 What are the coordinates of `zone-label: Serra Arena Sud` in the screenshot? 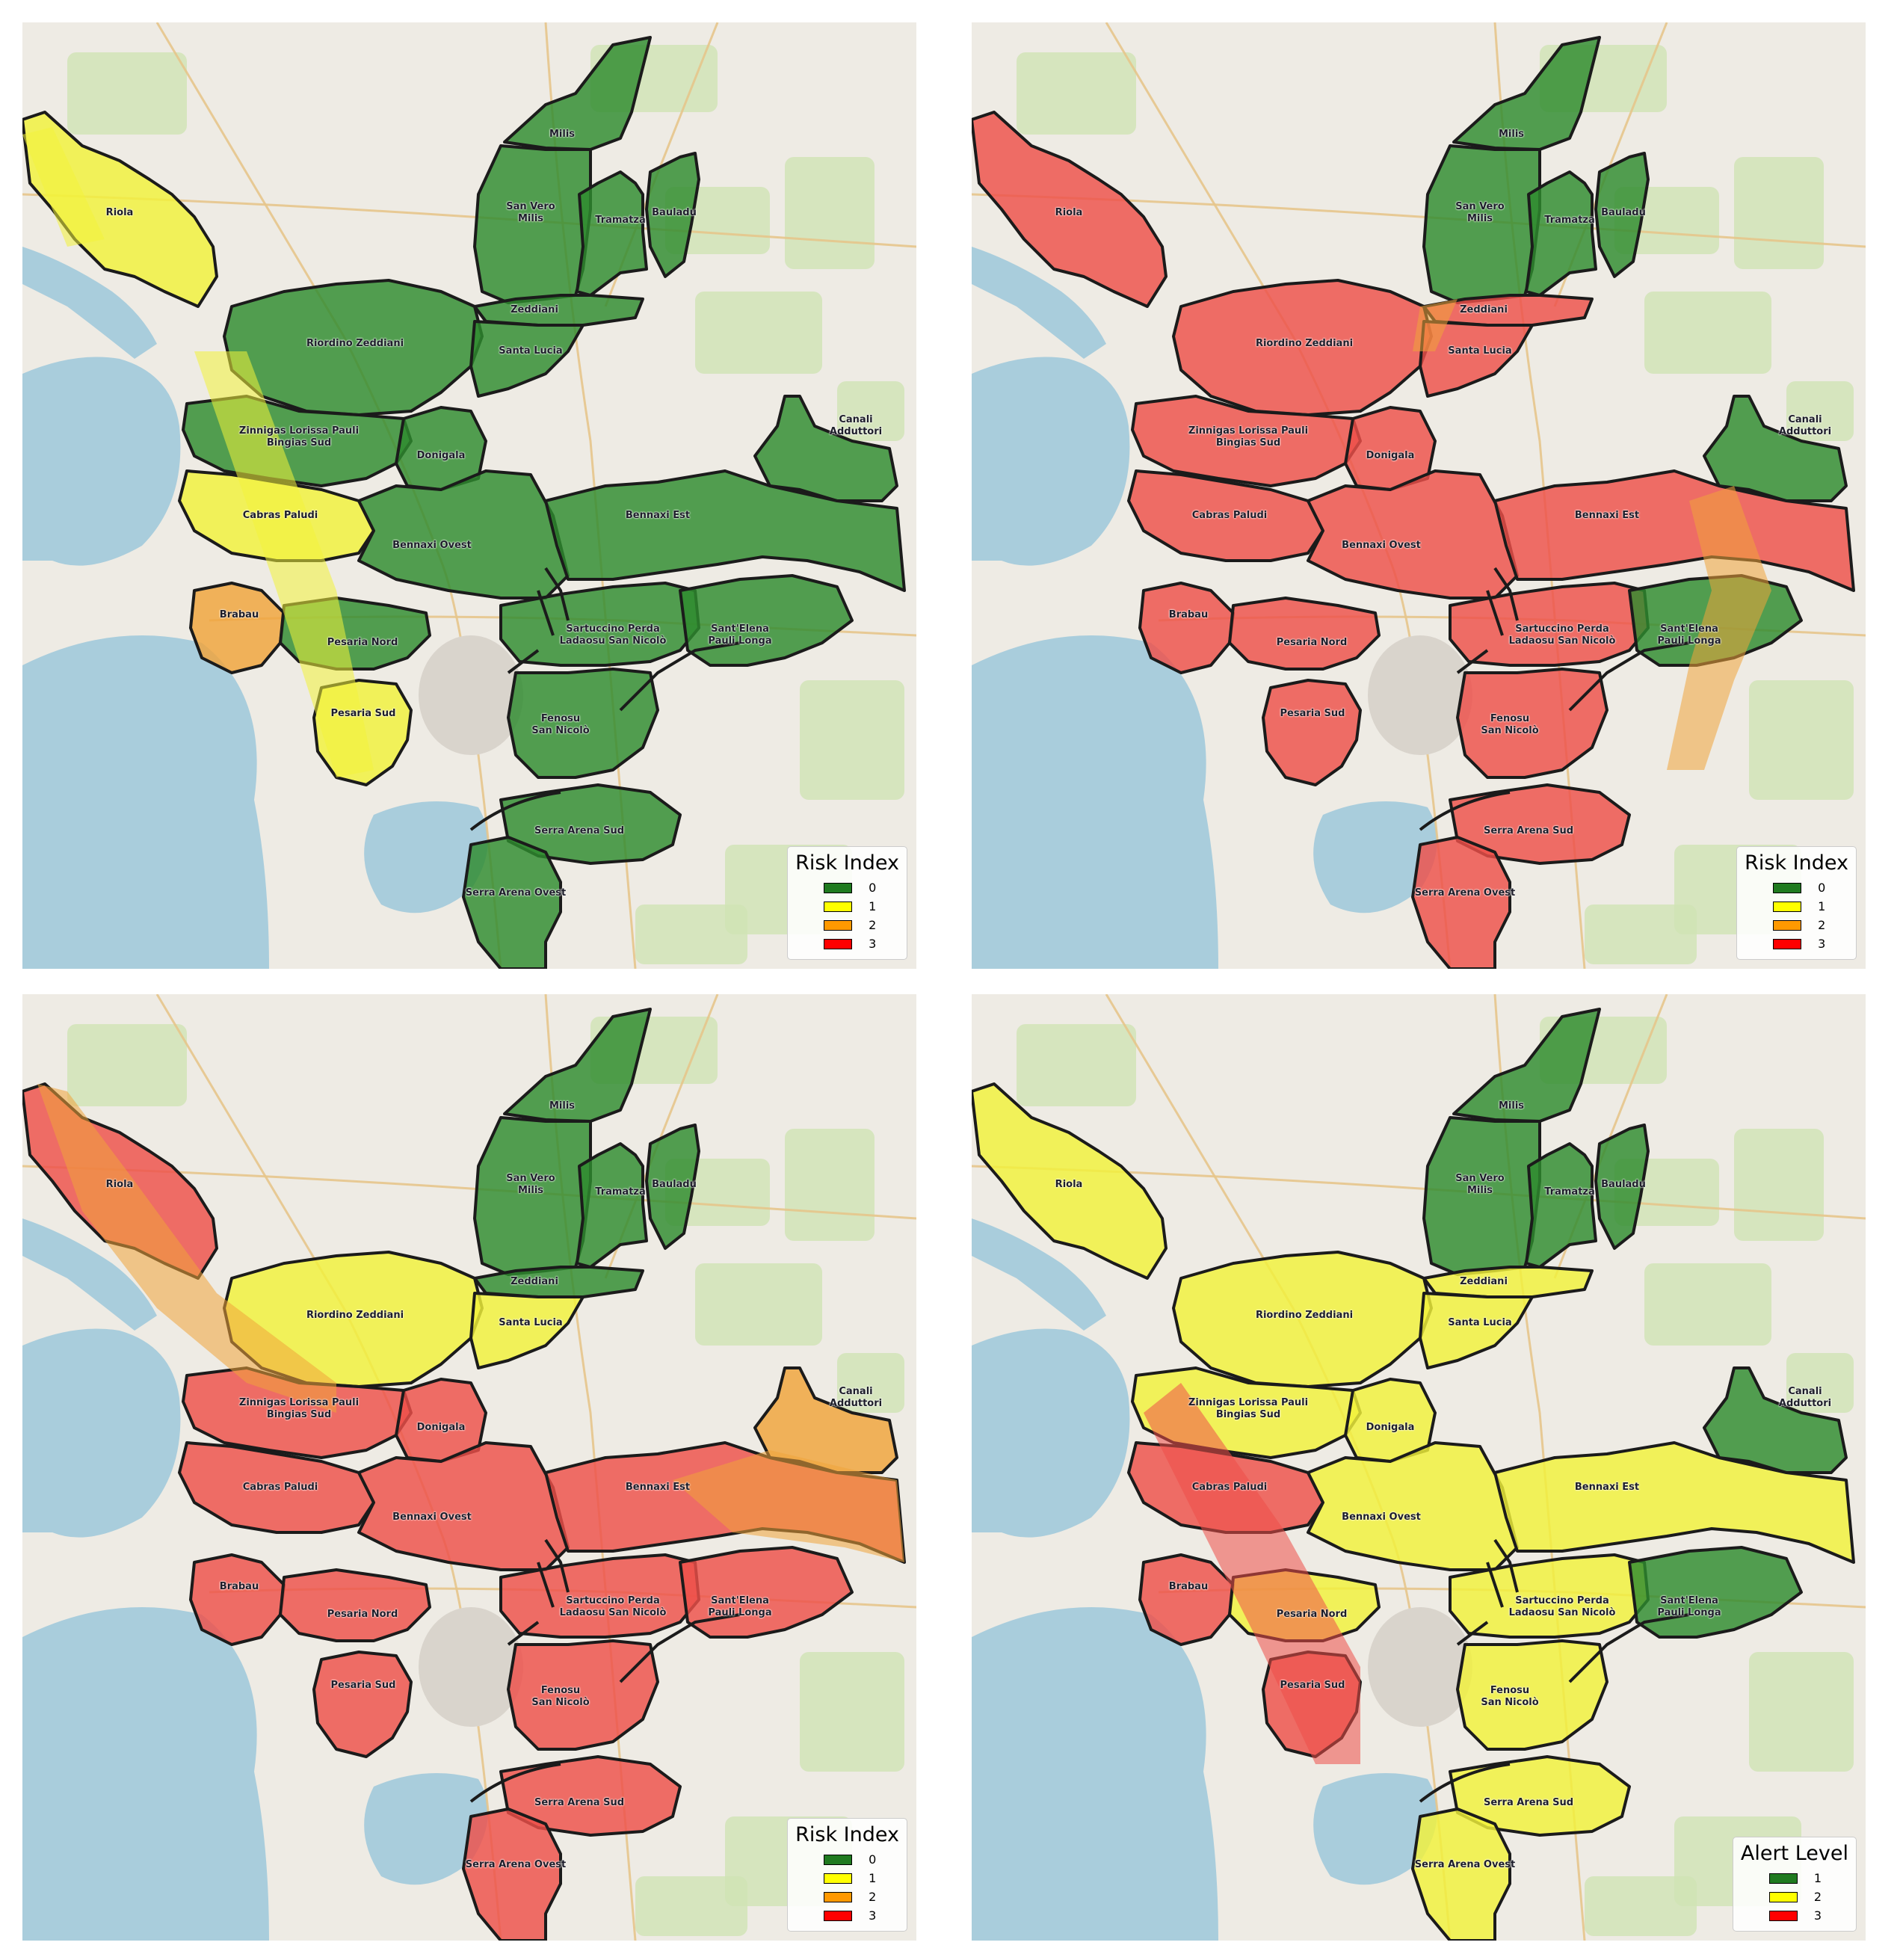 It's located at (1528, 830).